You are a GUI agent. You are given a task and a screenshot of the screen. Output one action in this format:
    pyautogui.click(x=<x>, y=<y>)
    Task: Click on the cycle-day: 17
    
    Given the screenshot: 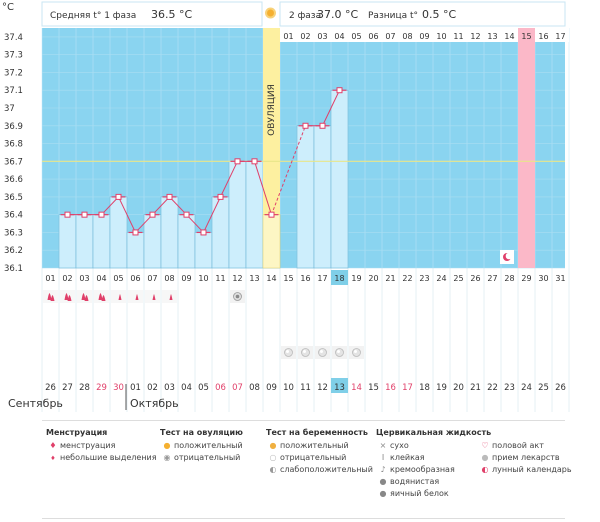 What is the action you would take?
    pyautogui.click(x=322, y=278)
    